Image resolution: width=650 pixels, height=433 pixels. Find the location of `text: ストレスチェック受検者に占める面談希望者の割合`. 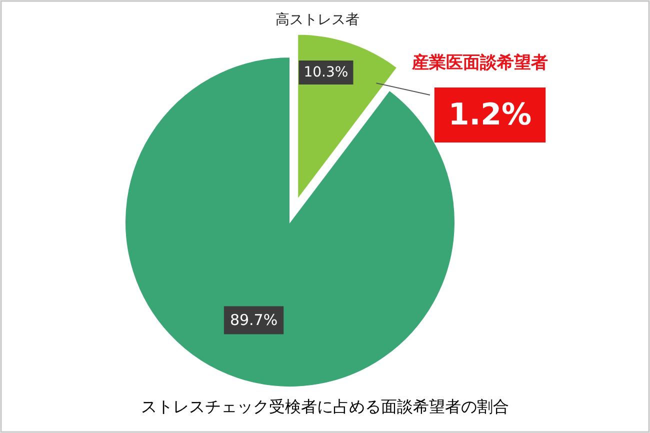

text: ストレスチェック受検者に占める面談希望者の割合 is located at coordinates (325, 406).